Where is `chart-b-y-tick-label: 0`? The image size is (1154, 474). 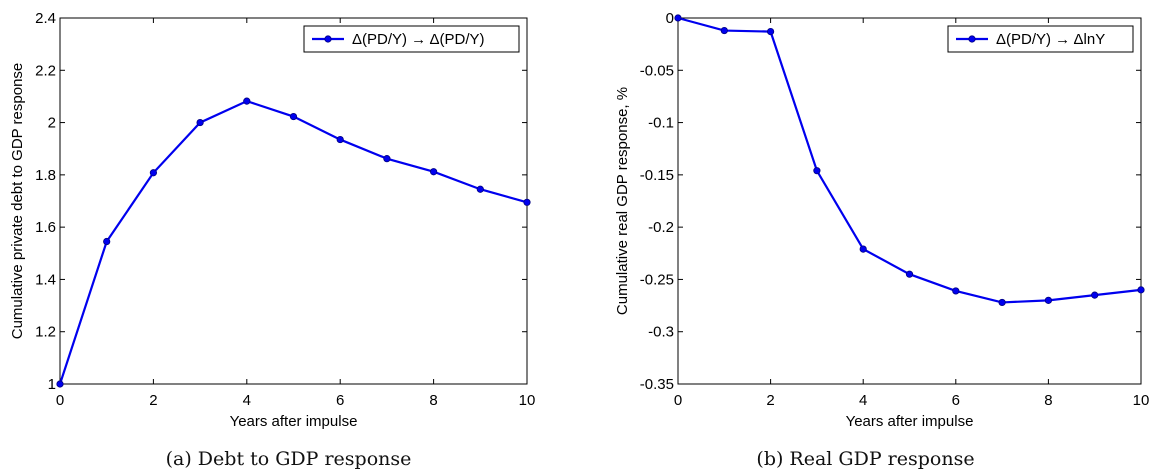
chart-b-y-tick-label: 0 is located at coordinates (670, 18).